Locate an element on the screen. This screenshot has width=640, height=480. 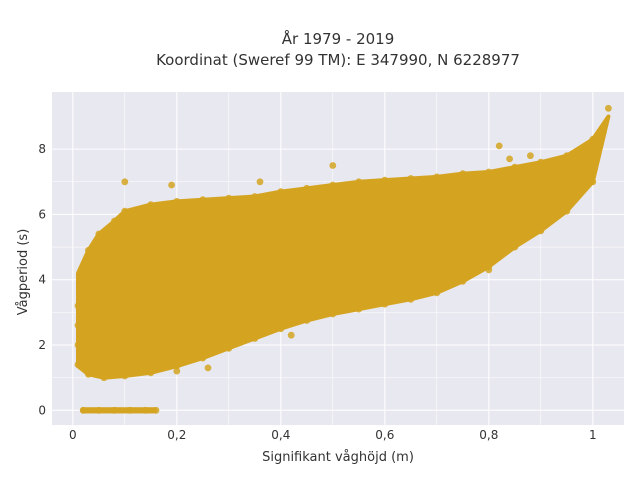
x-tick-label: 0,2 is located at coordinates (176, 435).